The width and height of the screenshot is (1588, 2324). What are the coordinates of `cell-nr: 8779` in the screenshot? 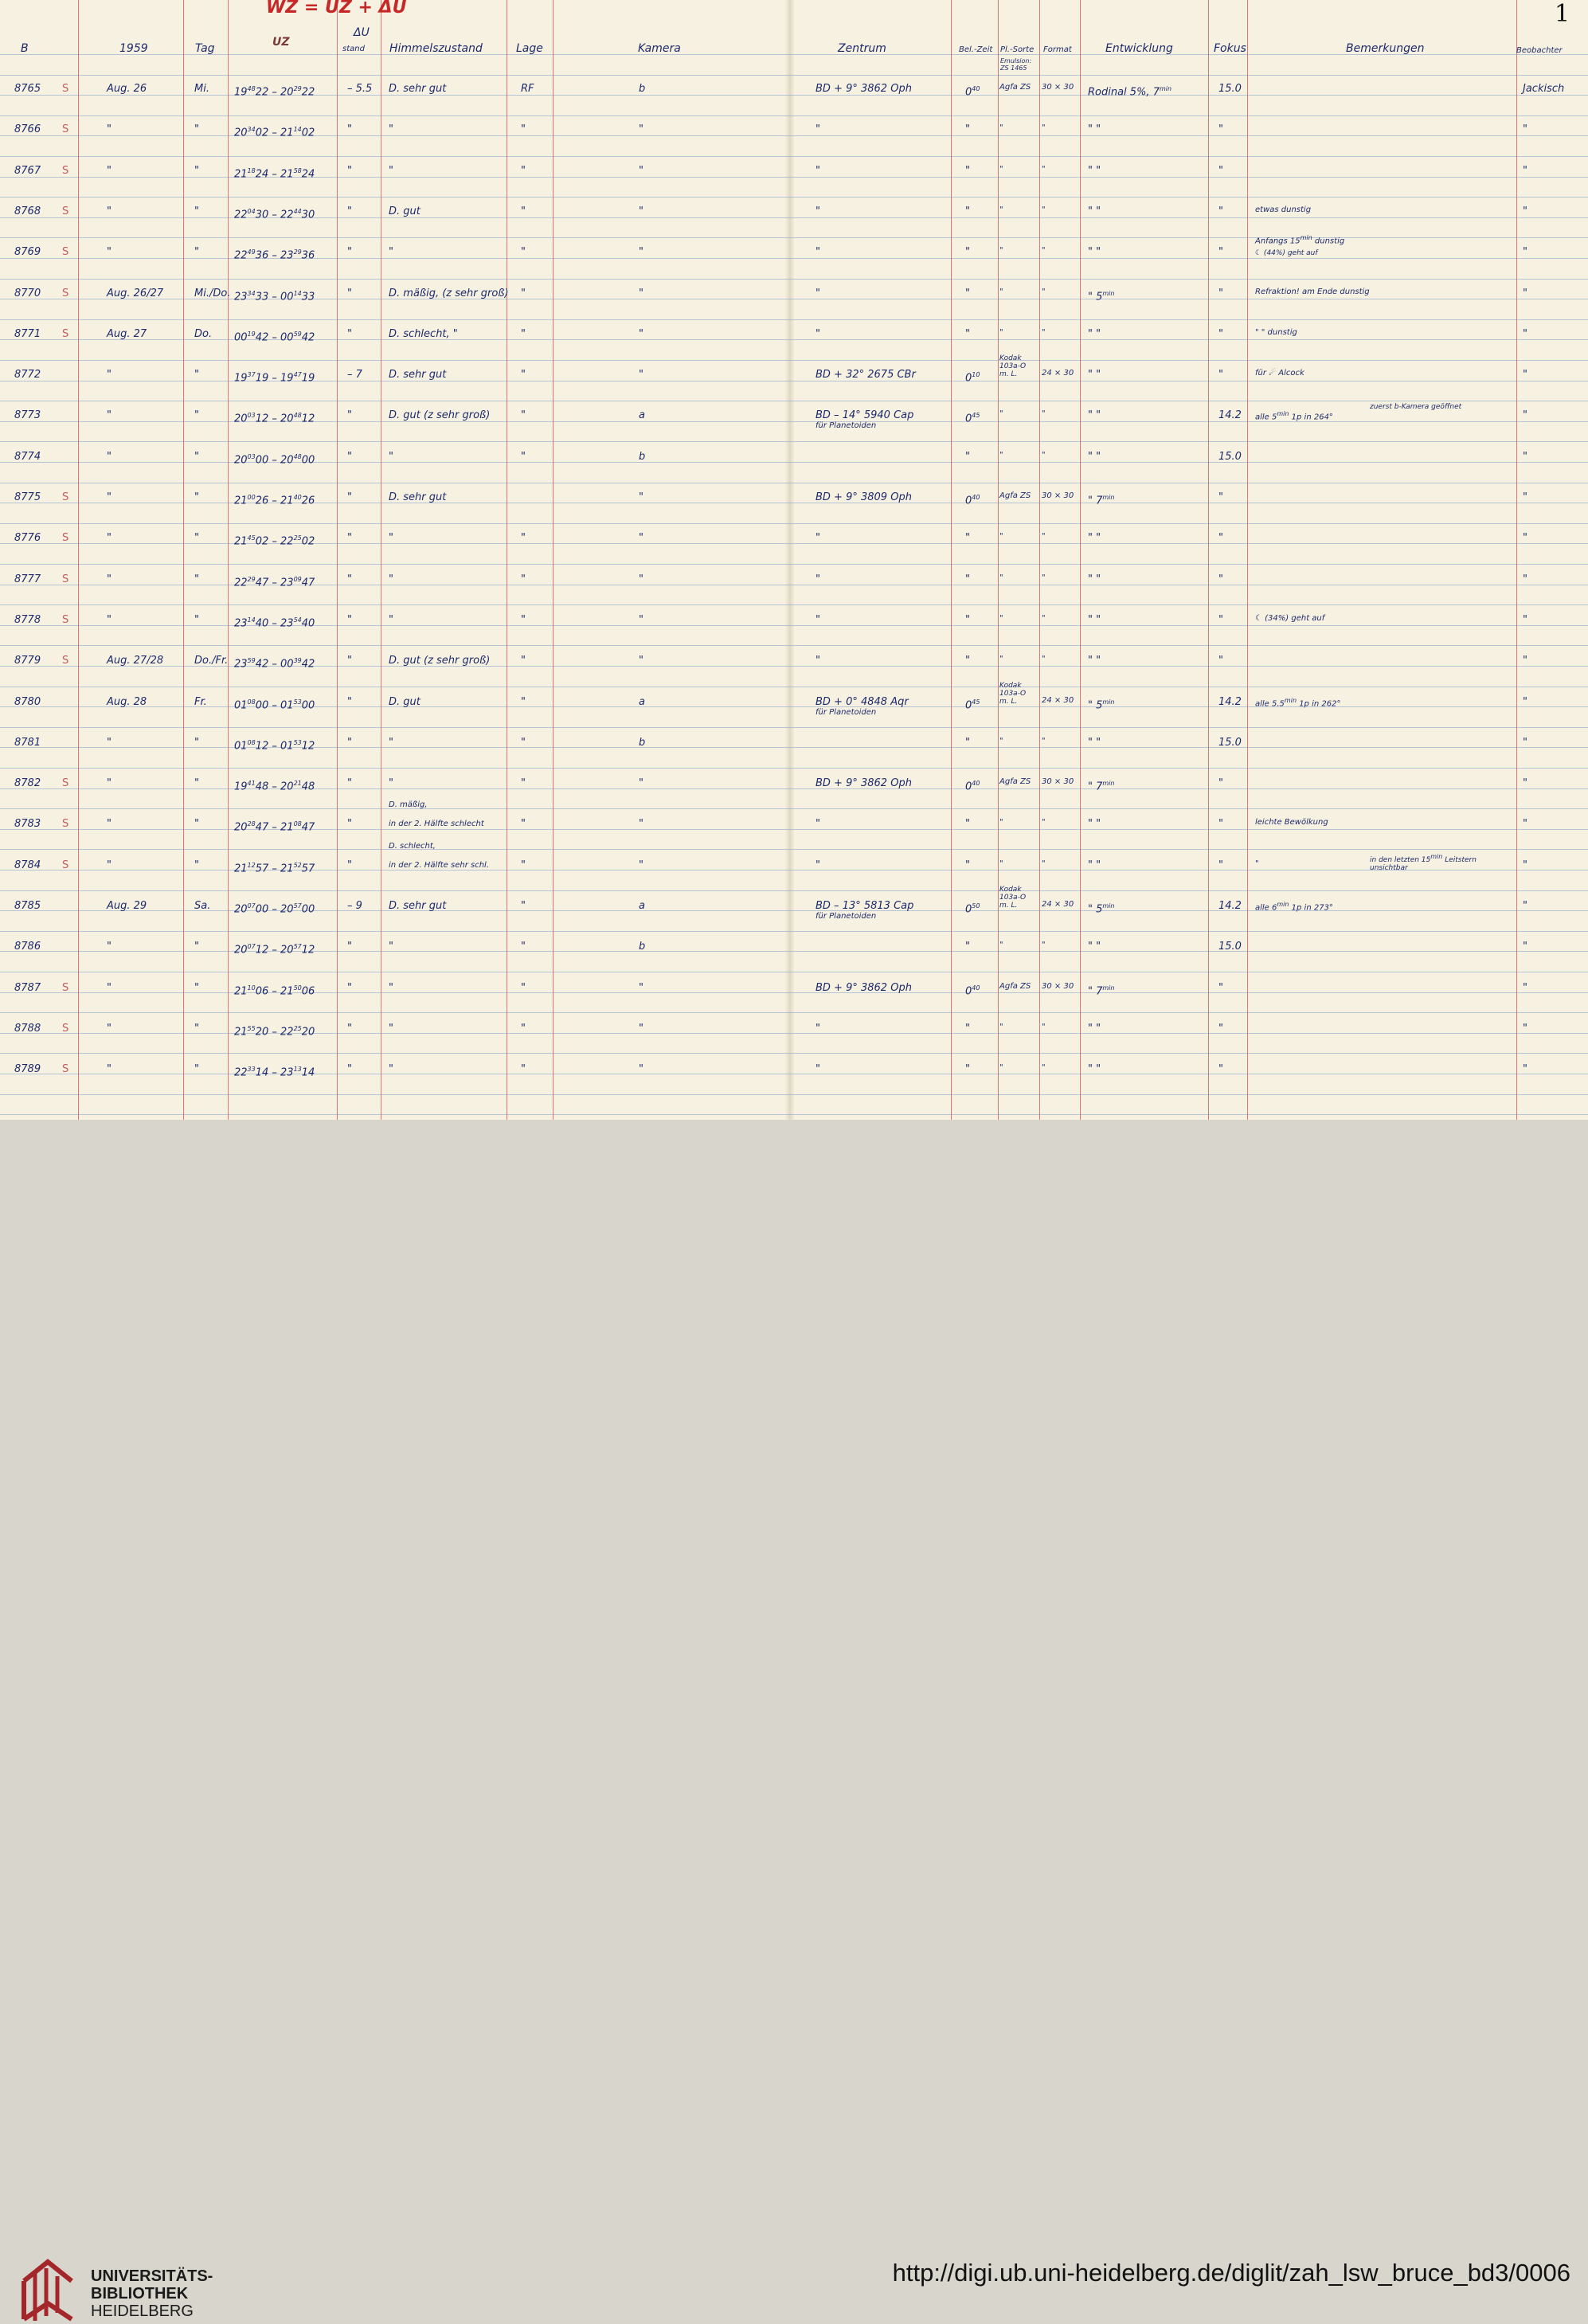 It's located at (27, 661).